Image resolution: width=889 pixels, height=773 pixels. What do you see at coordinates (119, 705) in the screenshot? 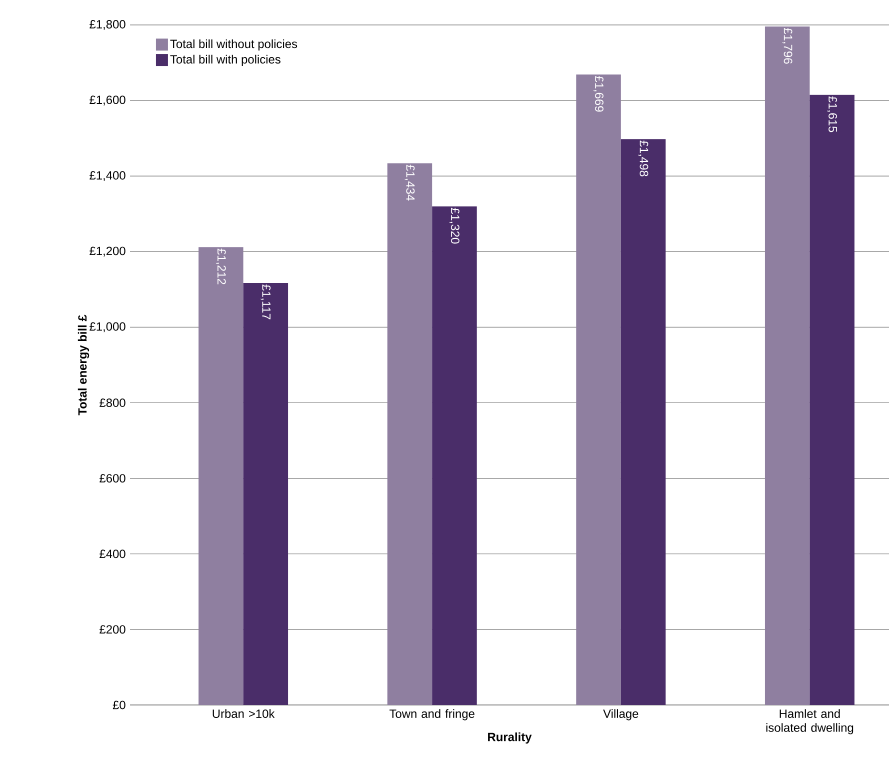
I see `y-tick-label: £0` at bounding box center [119, 705].